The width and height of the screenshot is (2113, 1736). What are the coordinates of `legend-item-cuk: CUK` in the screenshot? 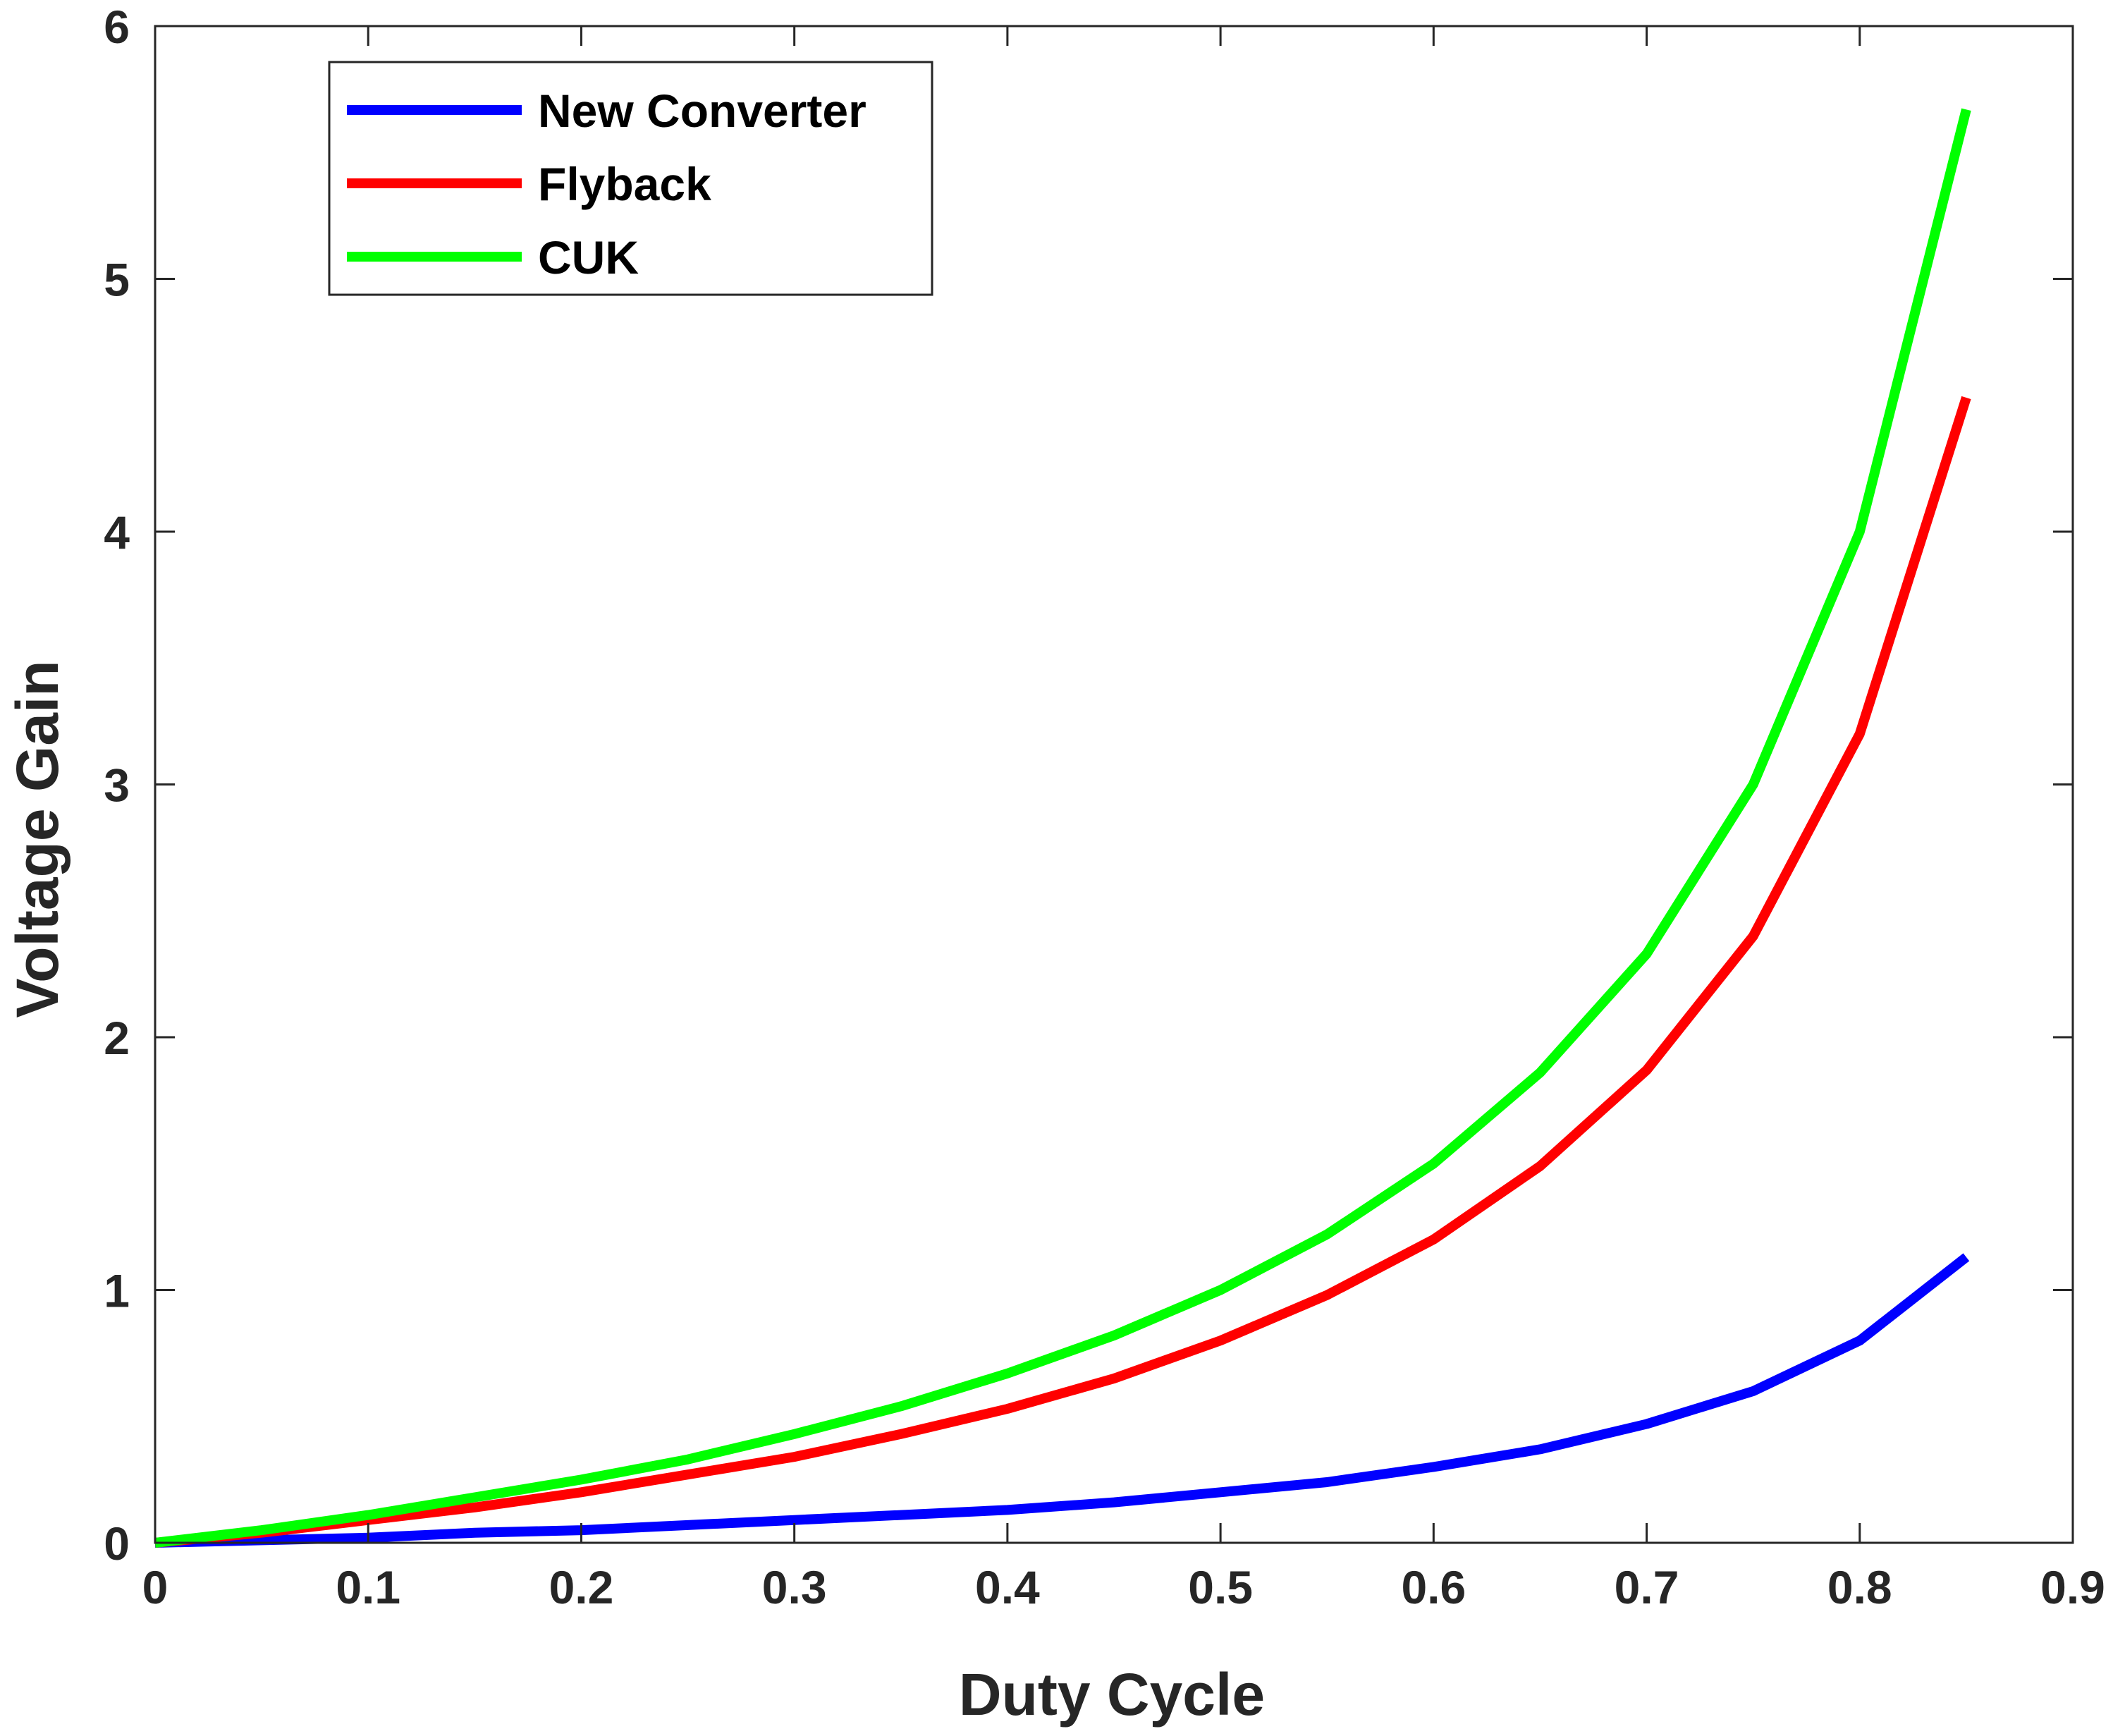 It's located at (493, 257).